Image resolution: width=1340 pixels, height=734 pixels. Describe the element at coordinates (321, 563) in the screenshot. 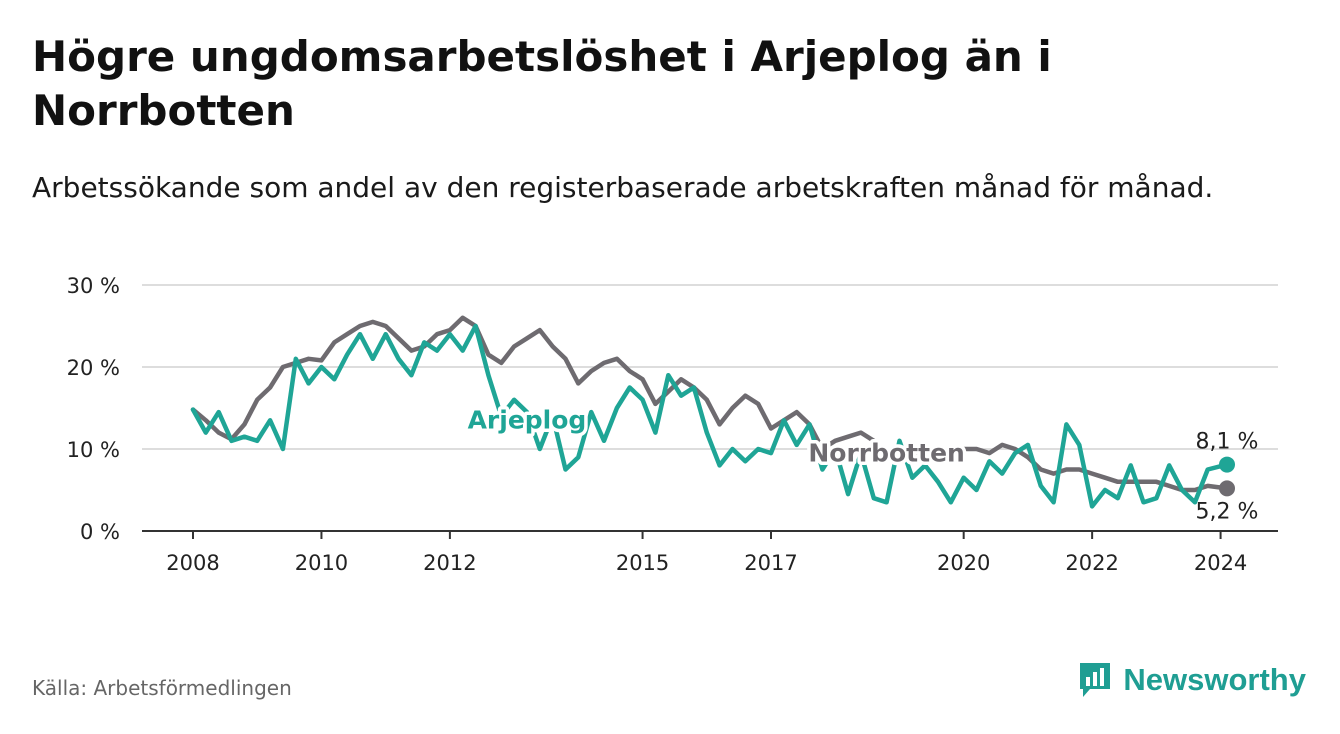

I see `x-tick-label: 2010` at that location.